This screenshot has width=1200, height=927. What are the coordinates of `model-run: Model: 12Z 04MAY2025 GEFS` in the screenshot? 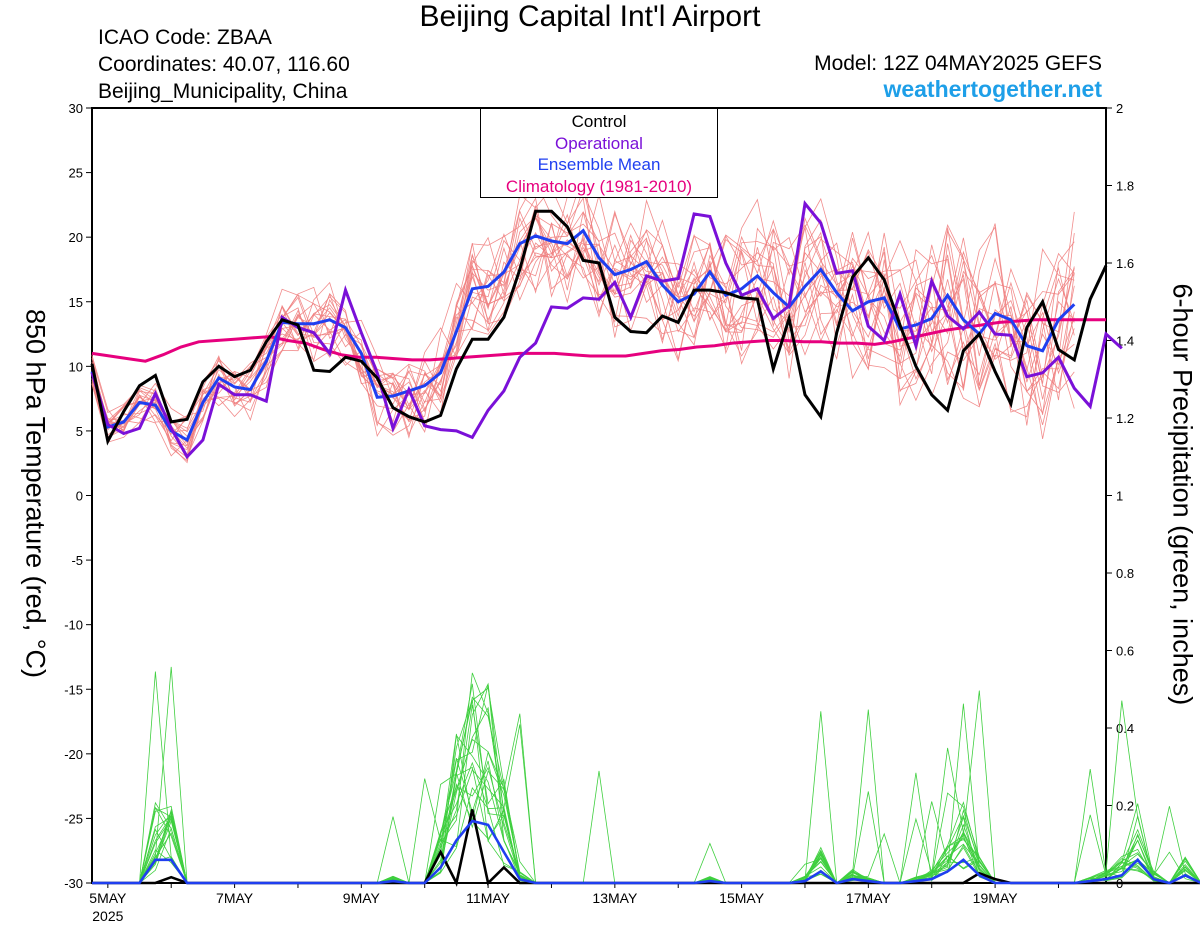 It's located at (958, 63).